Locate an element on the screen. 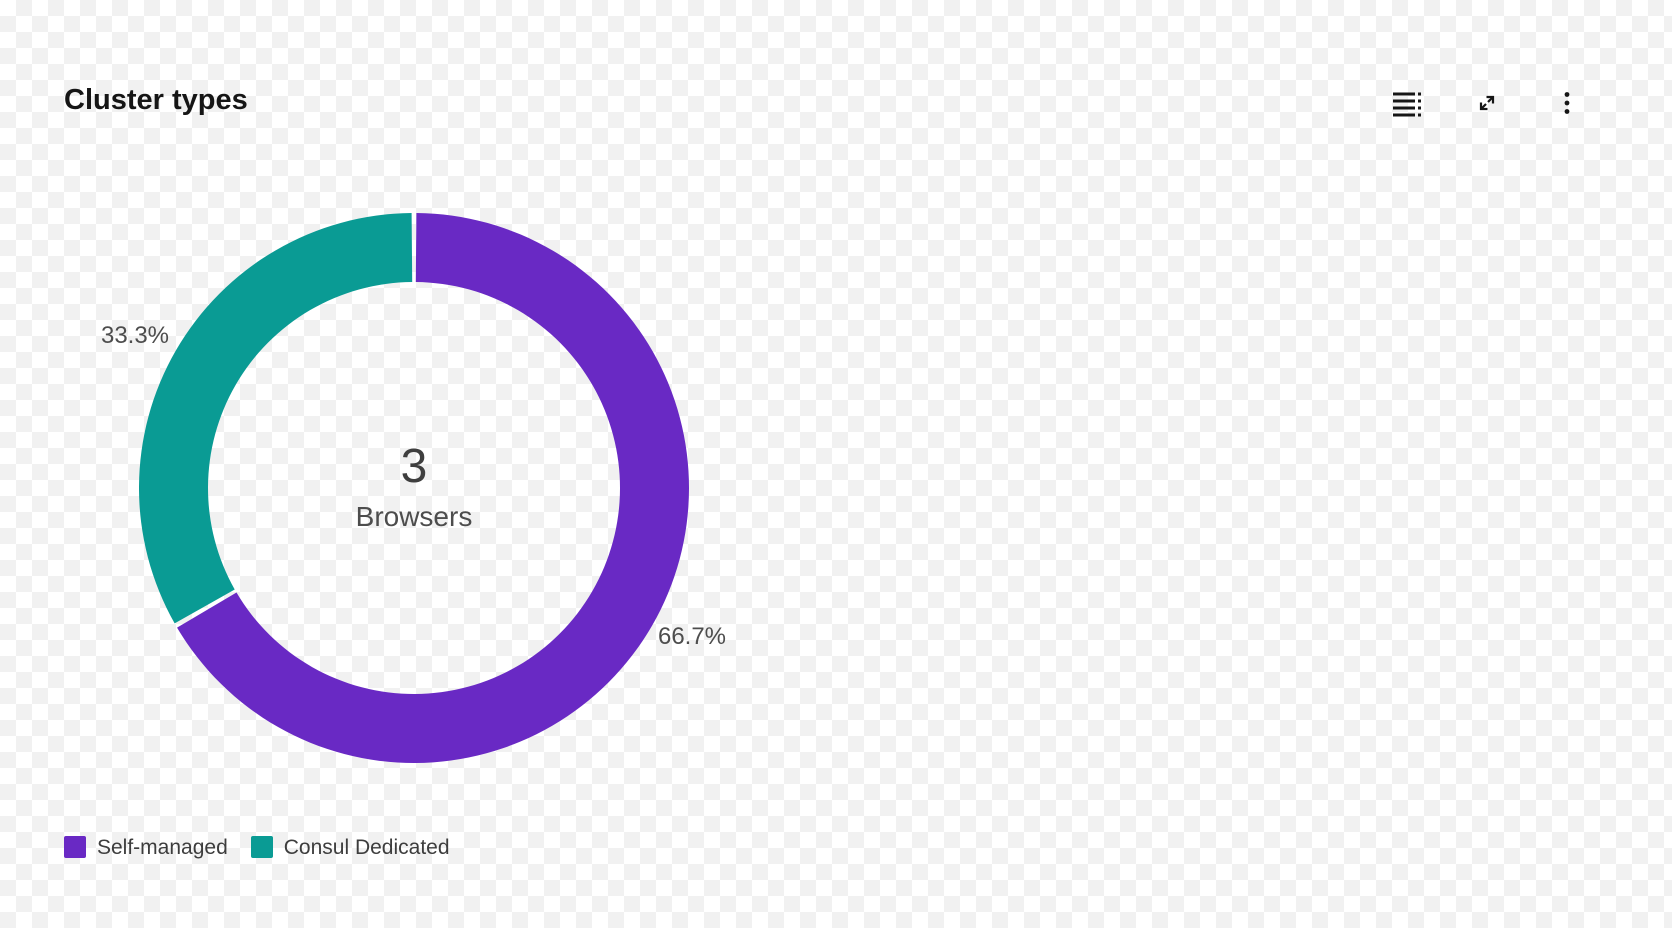  chart-legend: Self-managed Consul Dedicated is located at coordinates (257, 847).